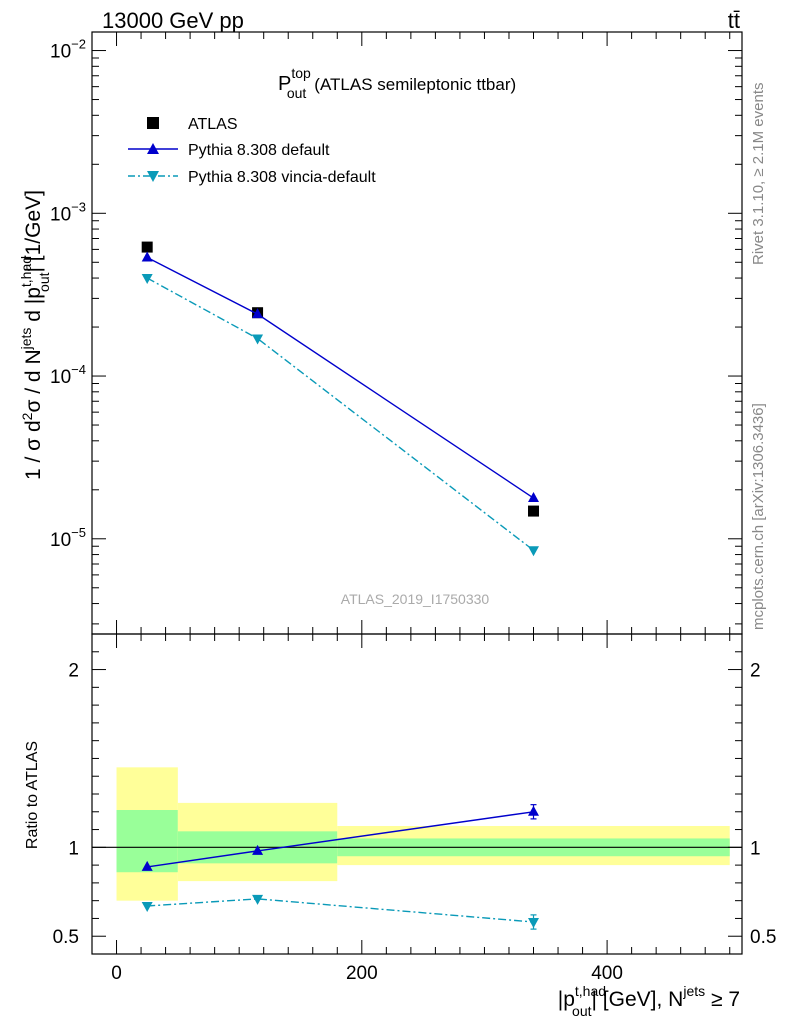 The image size is (786, 1024). Describe the element at coordinates (340, 867) in the screenshot. I see `ratio-series-layer` at that location.